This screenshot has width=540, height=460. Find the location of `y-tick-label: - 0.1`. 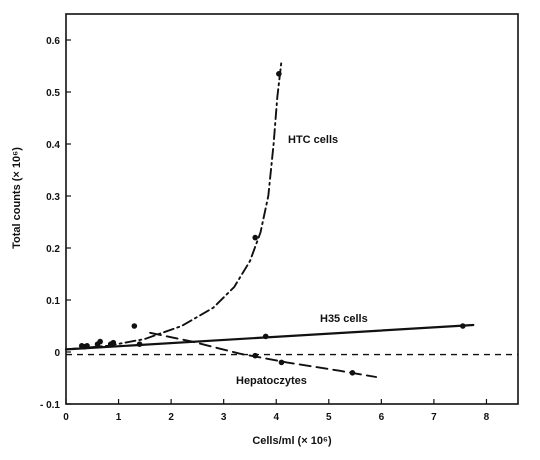

y-tick-label: - 0.1 is located at coordinates (50, 405).